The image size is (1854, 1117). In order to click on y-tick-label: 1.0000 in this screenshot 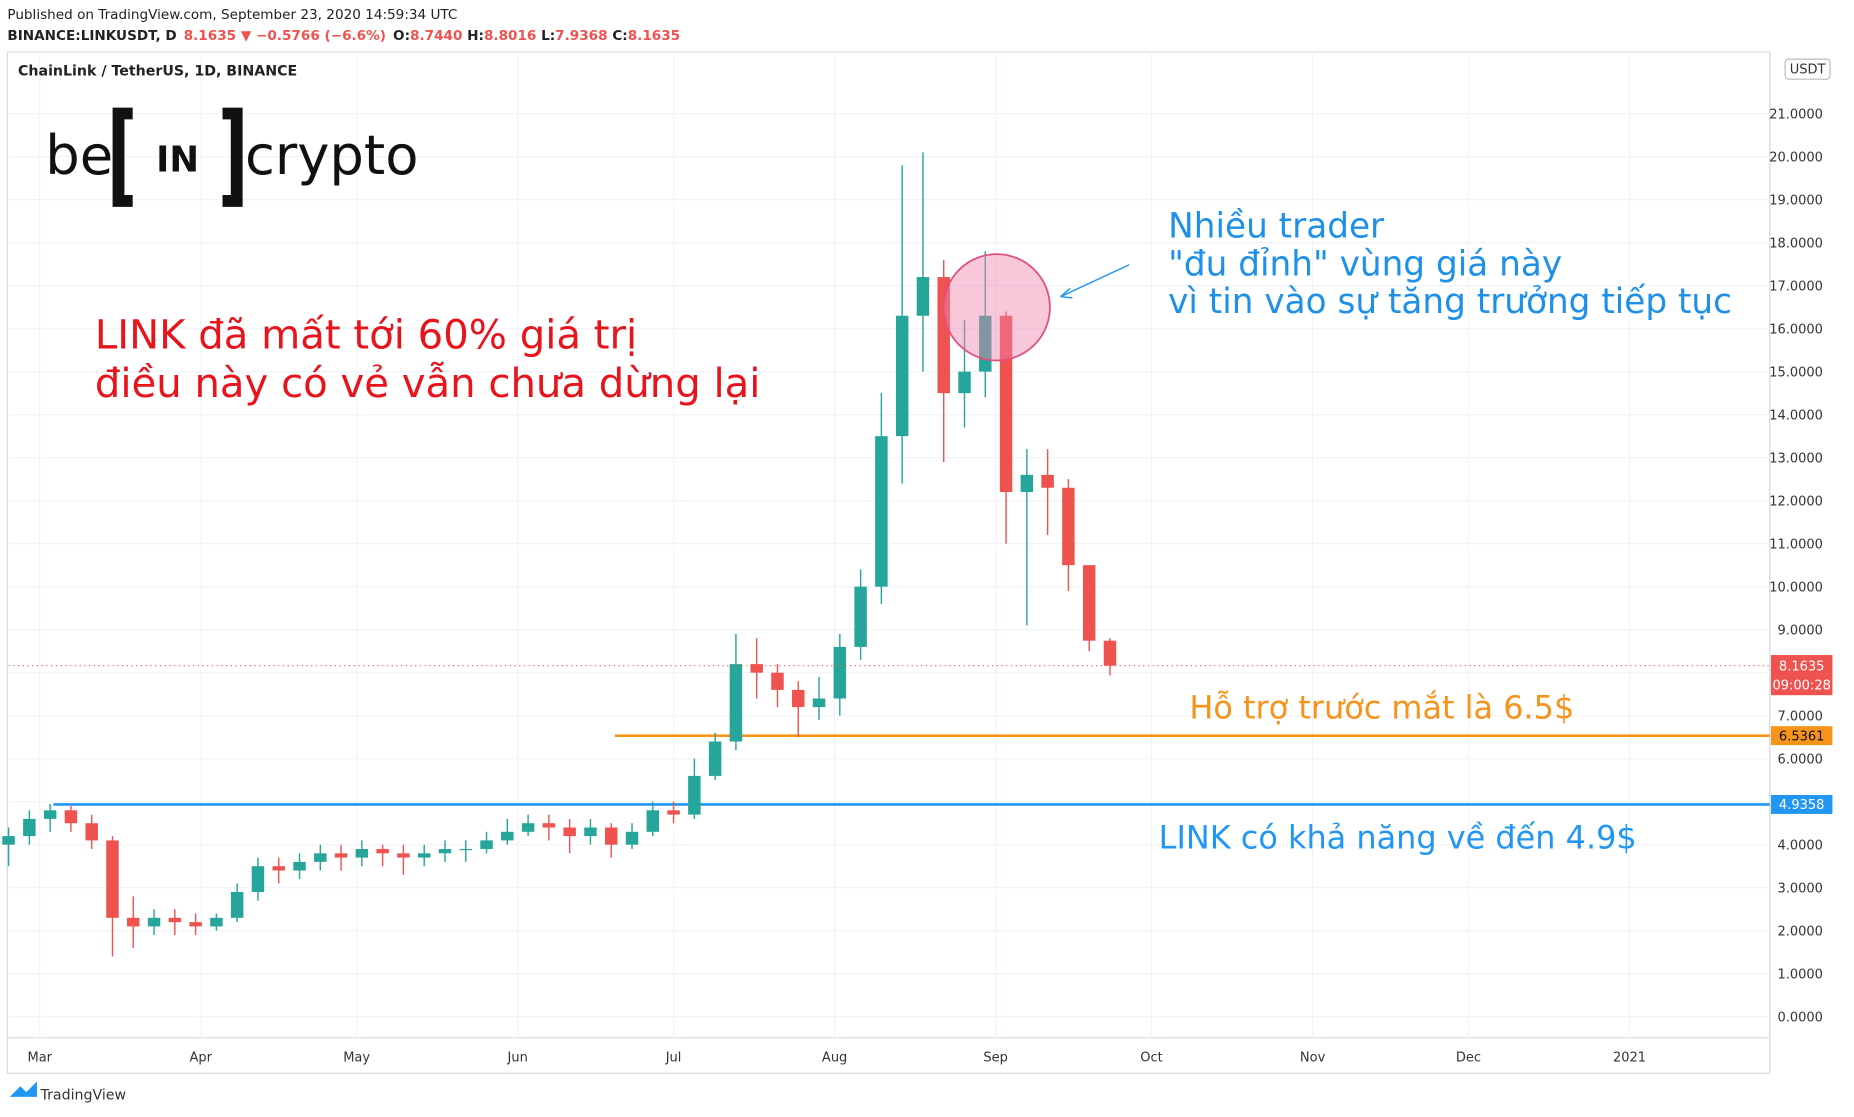, I will do `click(1800, 974)`.